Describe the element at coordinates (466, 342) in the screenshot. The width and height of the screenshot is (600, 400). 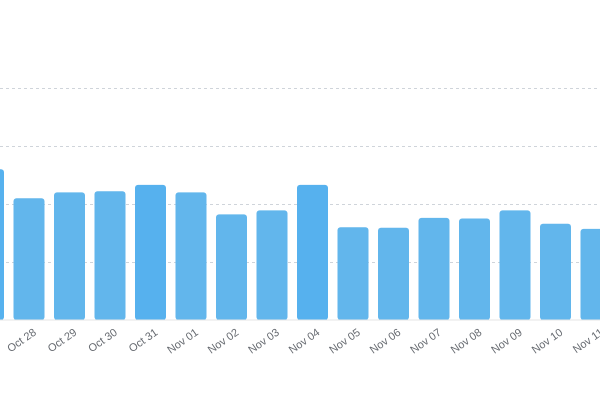
I see `x-tick-label: Nov 08` at that location.